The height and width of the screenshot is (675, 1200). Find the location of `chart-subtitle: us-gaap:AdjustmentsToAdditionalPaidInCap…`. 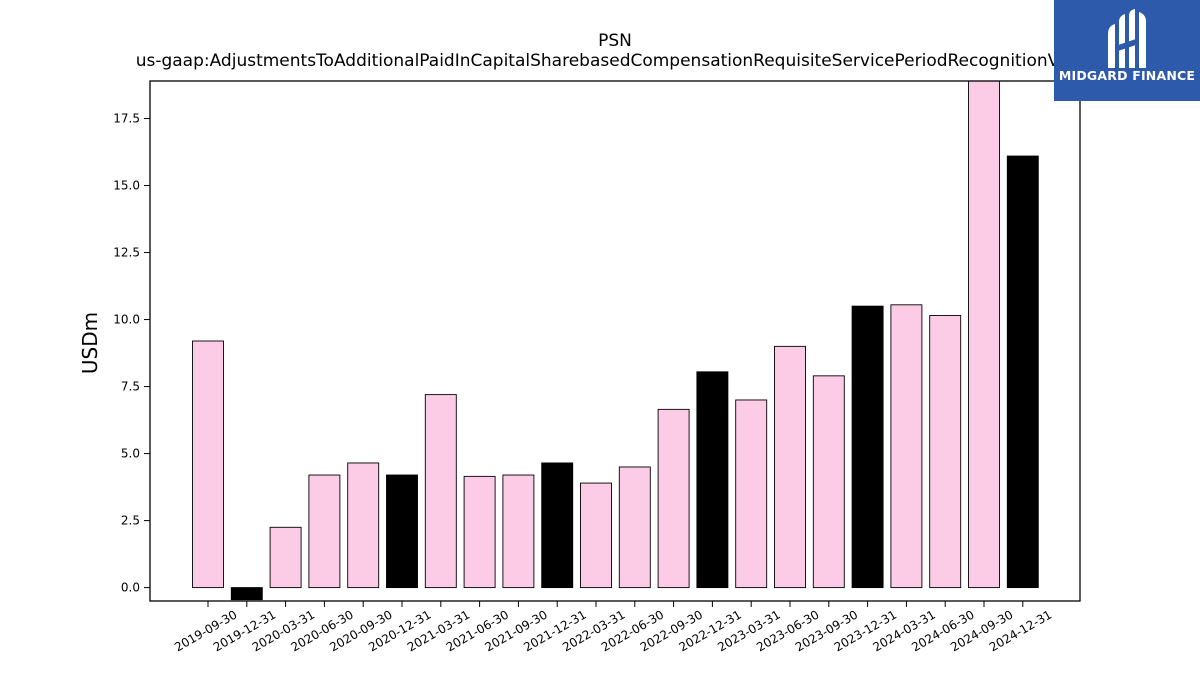

chart-subtitle: us-gaap:AdjustmentsToAdditionalPaidInCap… is located at coordinates (615, 61).